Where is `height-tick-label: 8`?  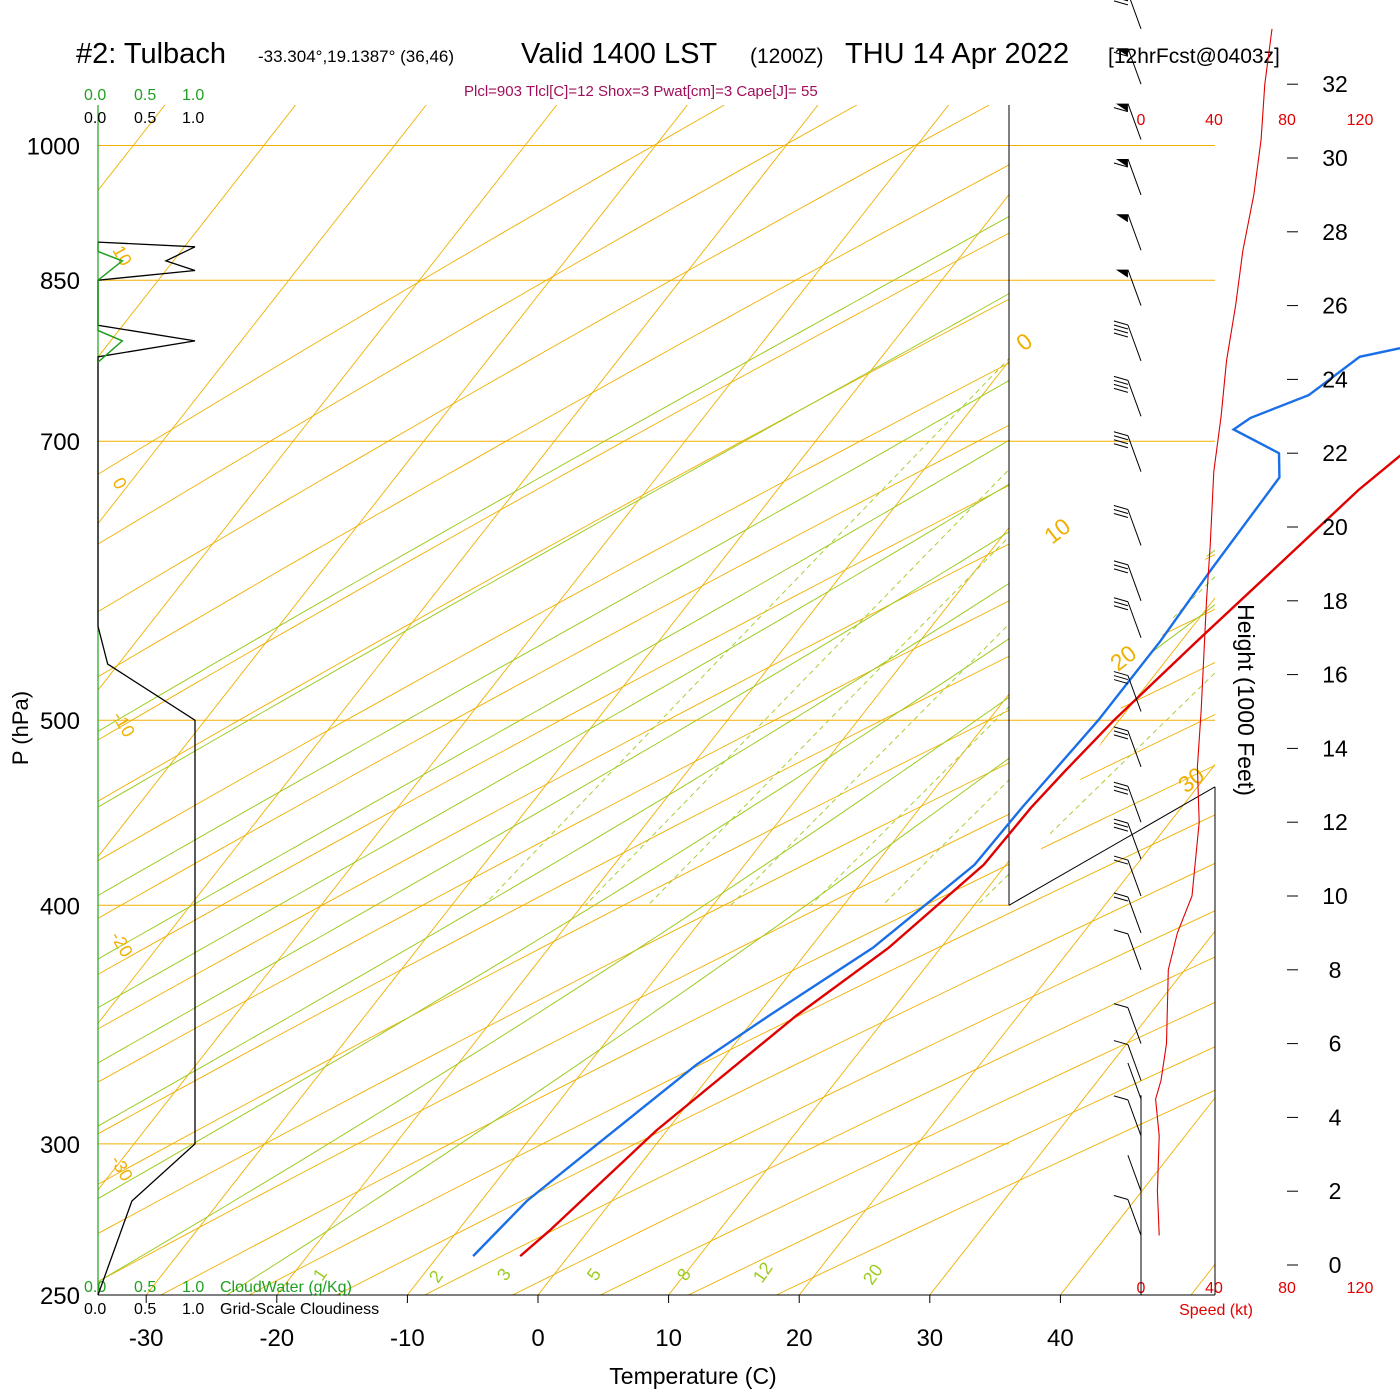
height-tick-label: 8 is located at coordinates (1335, 970).